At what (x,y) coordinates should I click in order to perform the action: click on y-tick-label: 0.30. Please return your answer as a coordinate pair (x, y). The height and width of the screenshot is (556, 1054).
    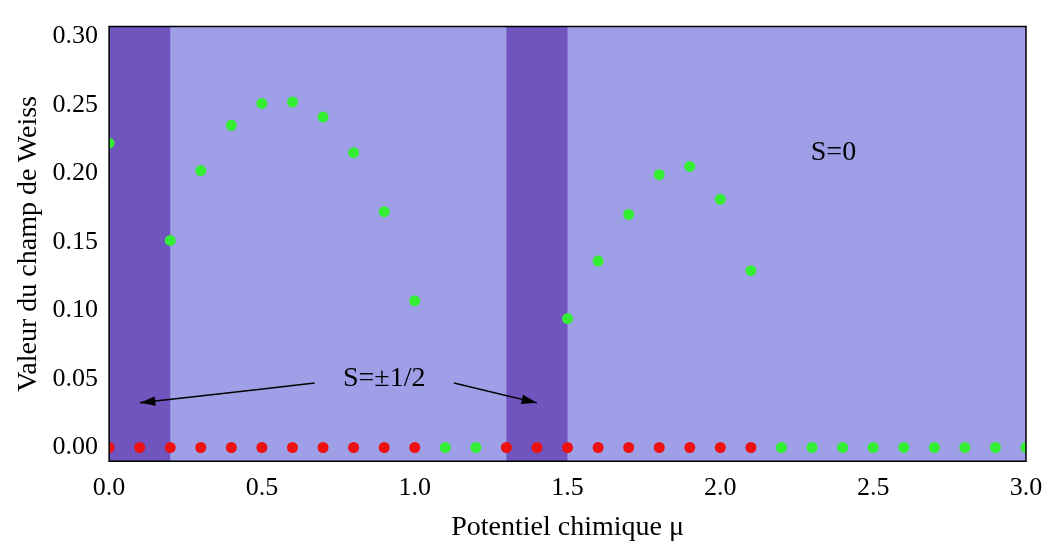
    Looking at the image, I should click on (75, 35).